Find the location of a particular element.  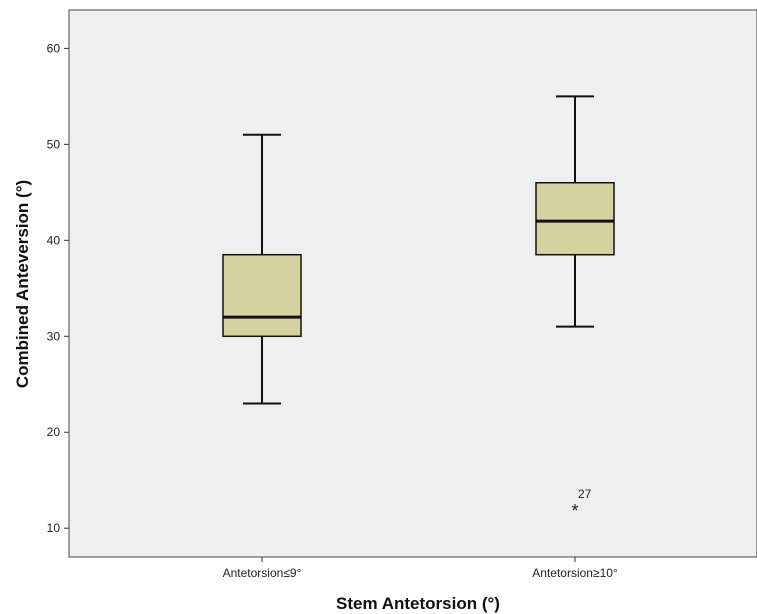

x-axis-title: Stem Antetorsion (°) is located at coordinates (418, 603).